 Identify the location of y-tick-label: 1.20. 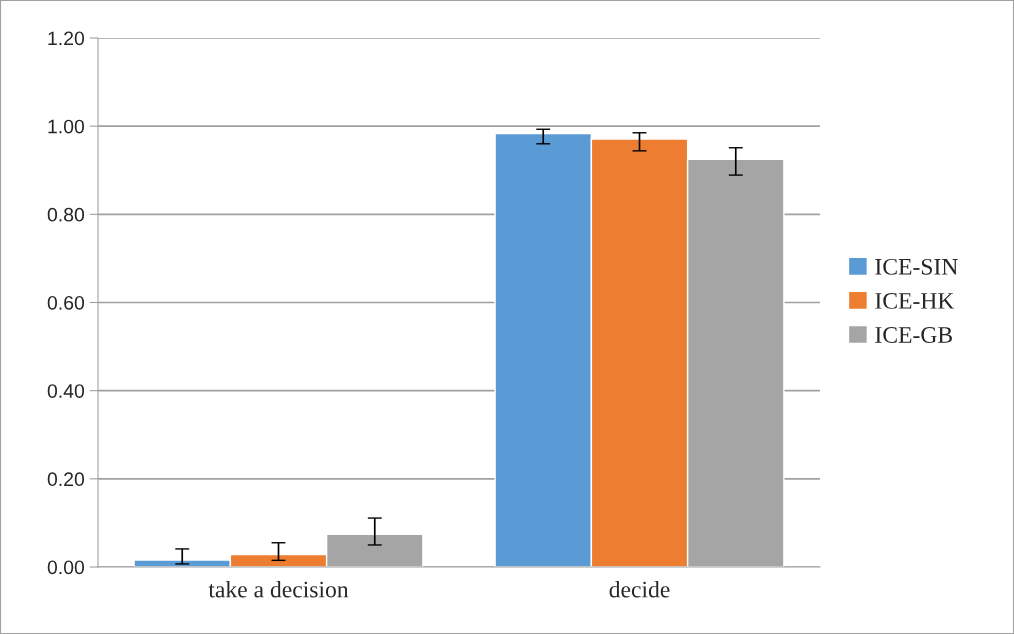
(66, 38).